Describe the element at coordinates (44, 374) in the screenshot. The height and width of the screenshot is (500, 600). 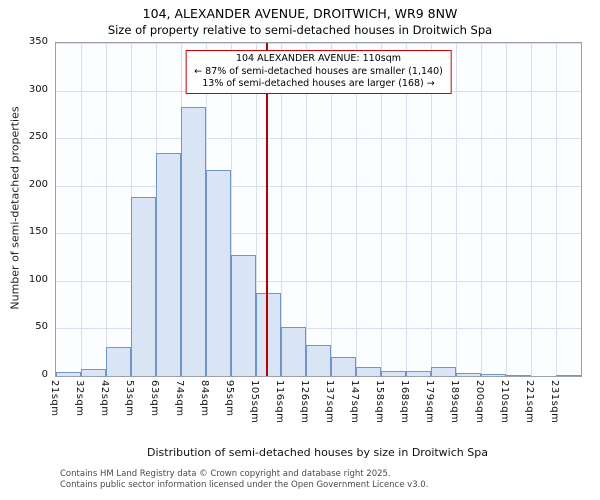
I see `y-tick-label: 0` at that location.